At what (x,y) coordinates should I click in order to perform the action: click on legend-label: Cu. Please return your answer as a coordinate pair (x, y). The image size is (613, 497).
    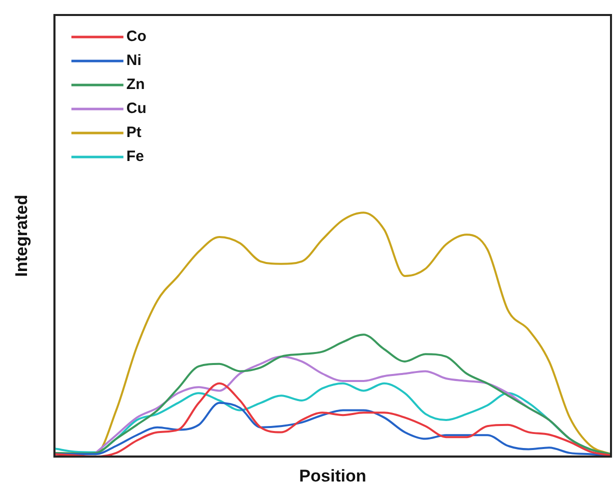
    Looking at the image, I should click on (136, 109).